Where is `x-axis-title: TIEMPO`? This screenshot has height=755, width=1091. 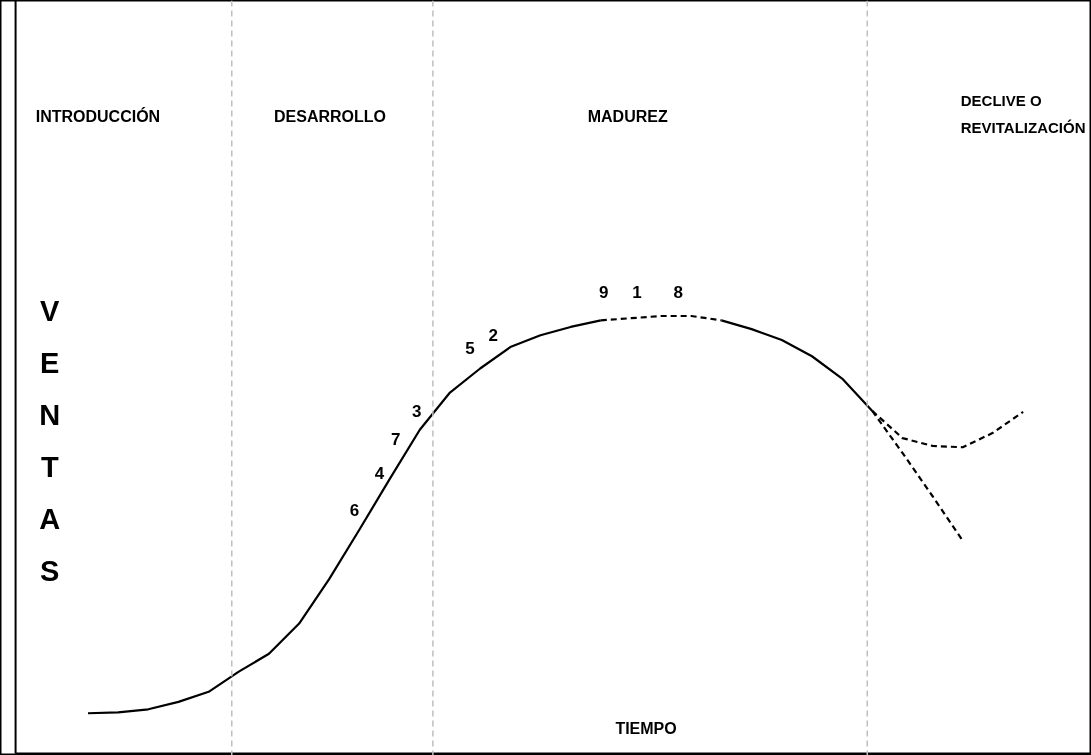 x-axis-title: TIEMPO is located at coordinates (646, 728).